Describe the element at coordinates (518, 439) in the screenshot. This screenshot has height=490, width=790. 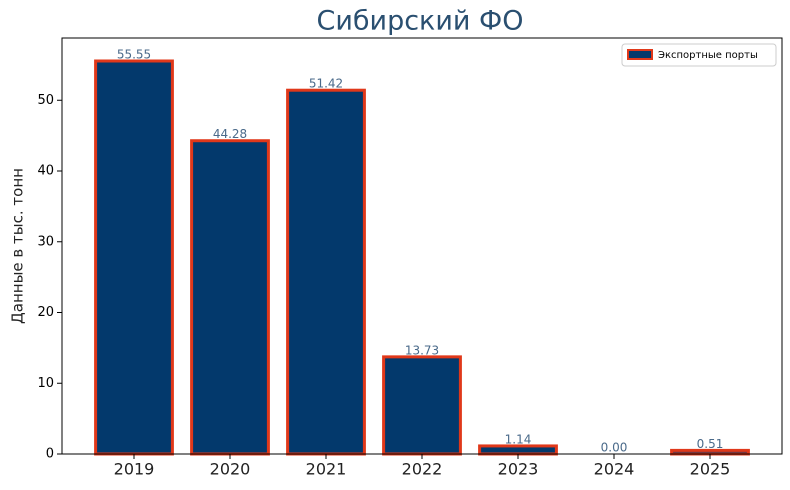
I see `value-label: 1.14` at that location.